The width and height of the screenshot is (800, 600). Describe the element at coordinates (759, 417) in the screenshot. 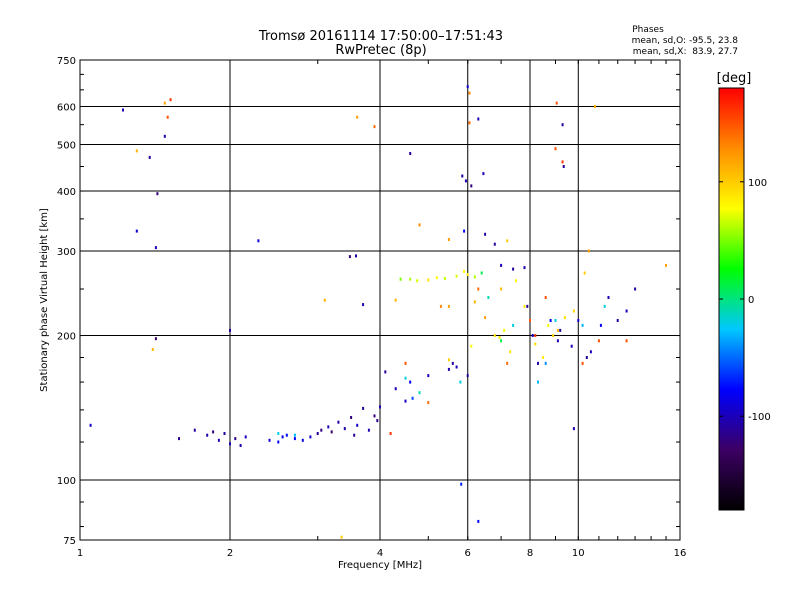

I see `colorbar-tick-label: -100` at that location.